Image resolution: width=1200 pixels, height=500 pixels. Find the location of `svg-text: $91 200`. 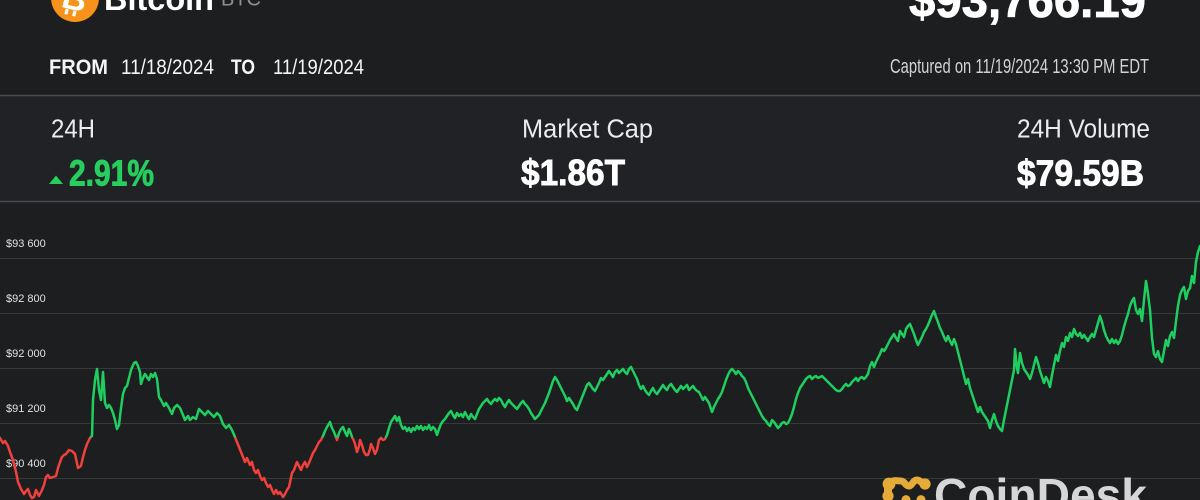

svg-text: $91 200 is located at coordinates (26, 409).